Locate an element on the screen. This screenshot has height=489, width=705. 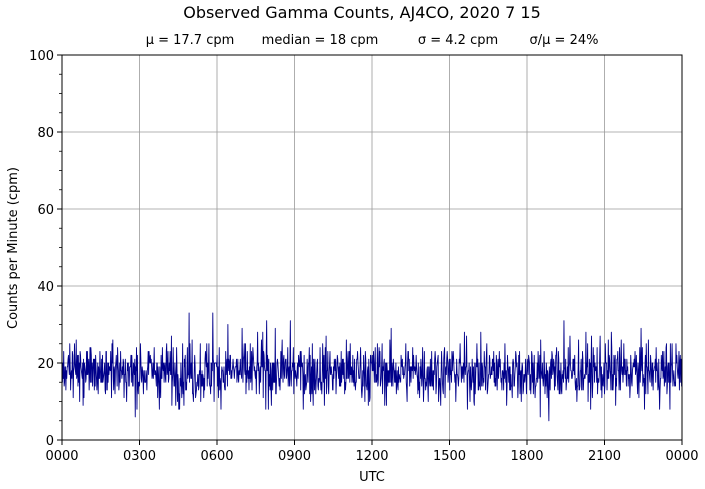
x-tick-label: 1200 is located at coordinates (371, 456).